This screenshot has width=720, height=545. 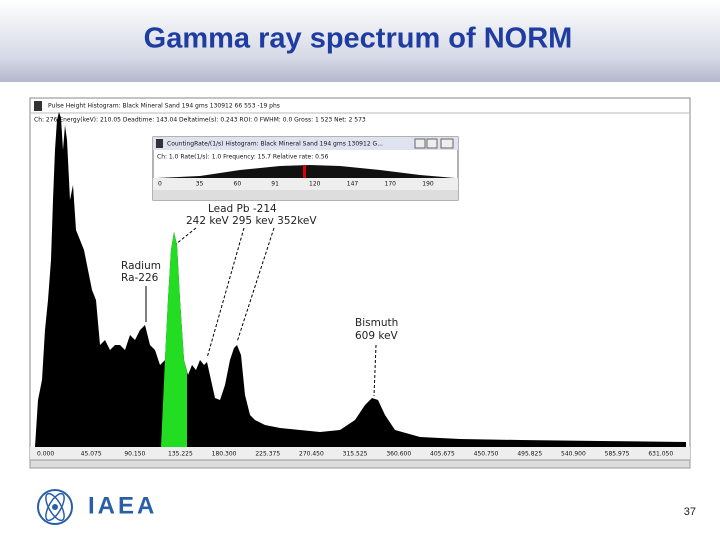 I want to click on page-number: 37, so click(x=690, y=512).